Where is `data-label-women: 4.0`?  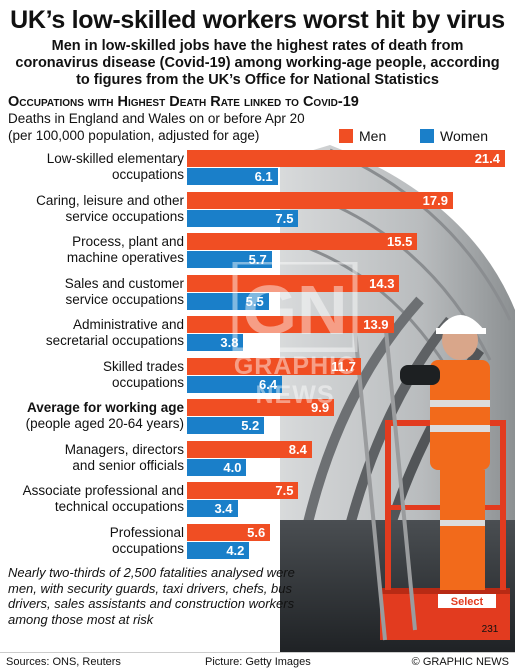 data-label-women: 4.0 is located at coordinates (232, 467).